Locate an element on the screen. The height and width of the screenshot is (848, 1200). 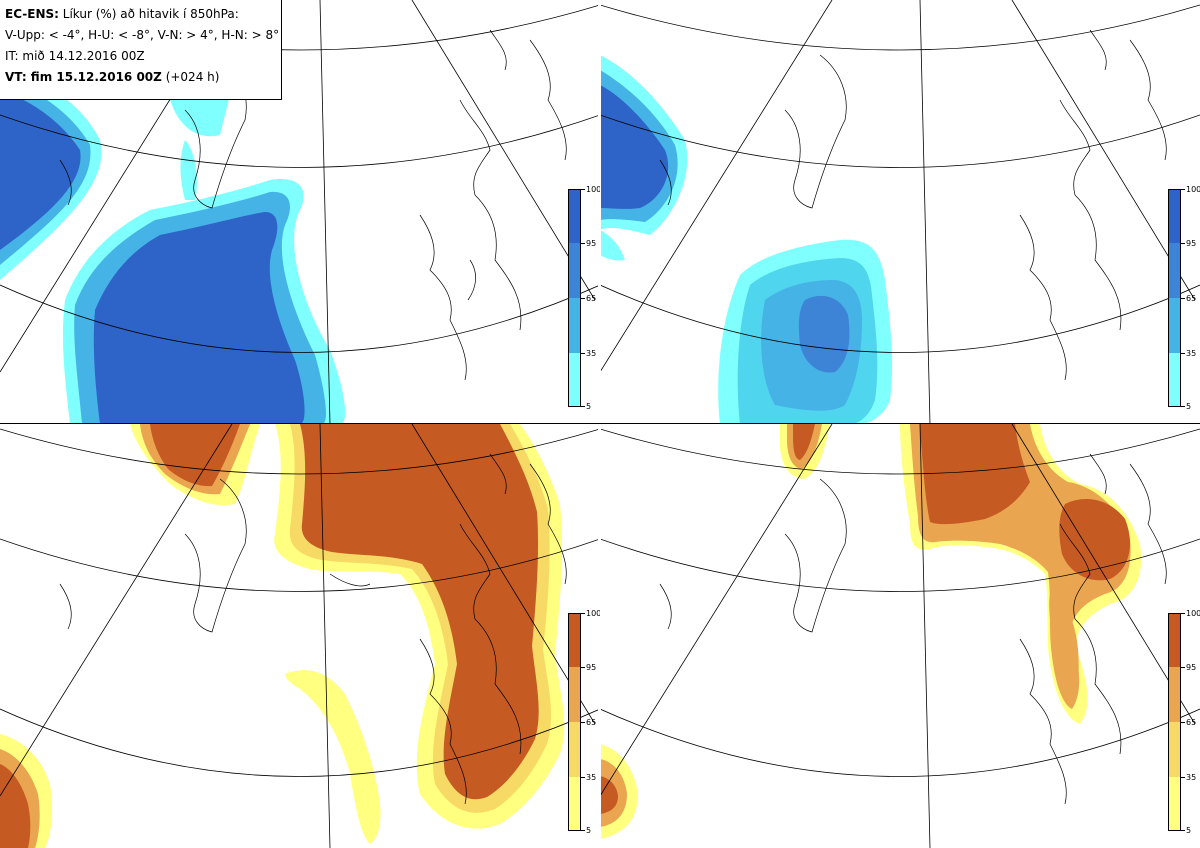
title-valid-time: VT: fim 15.12.2016 00Z is located at coordinates (83, 77).